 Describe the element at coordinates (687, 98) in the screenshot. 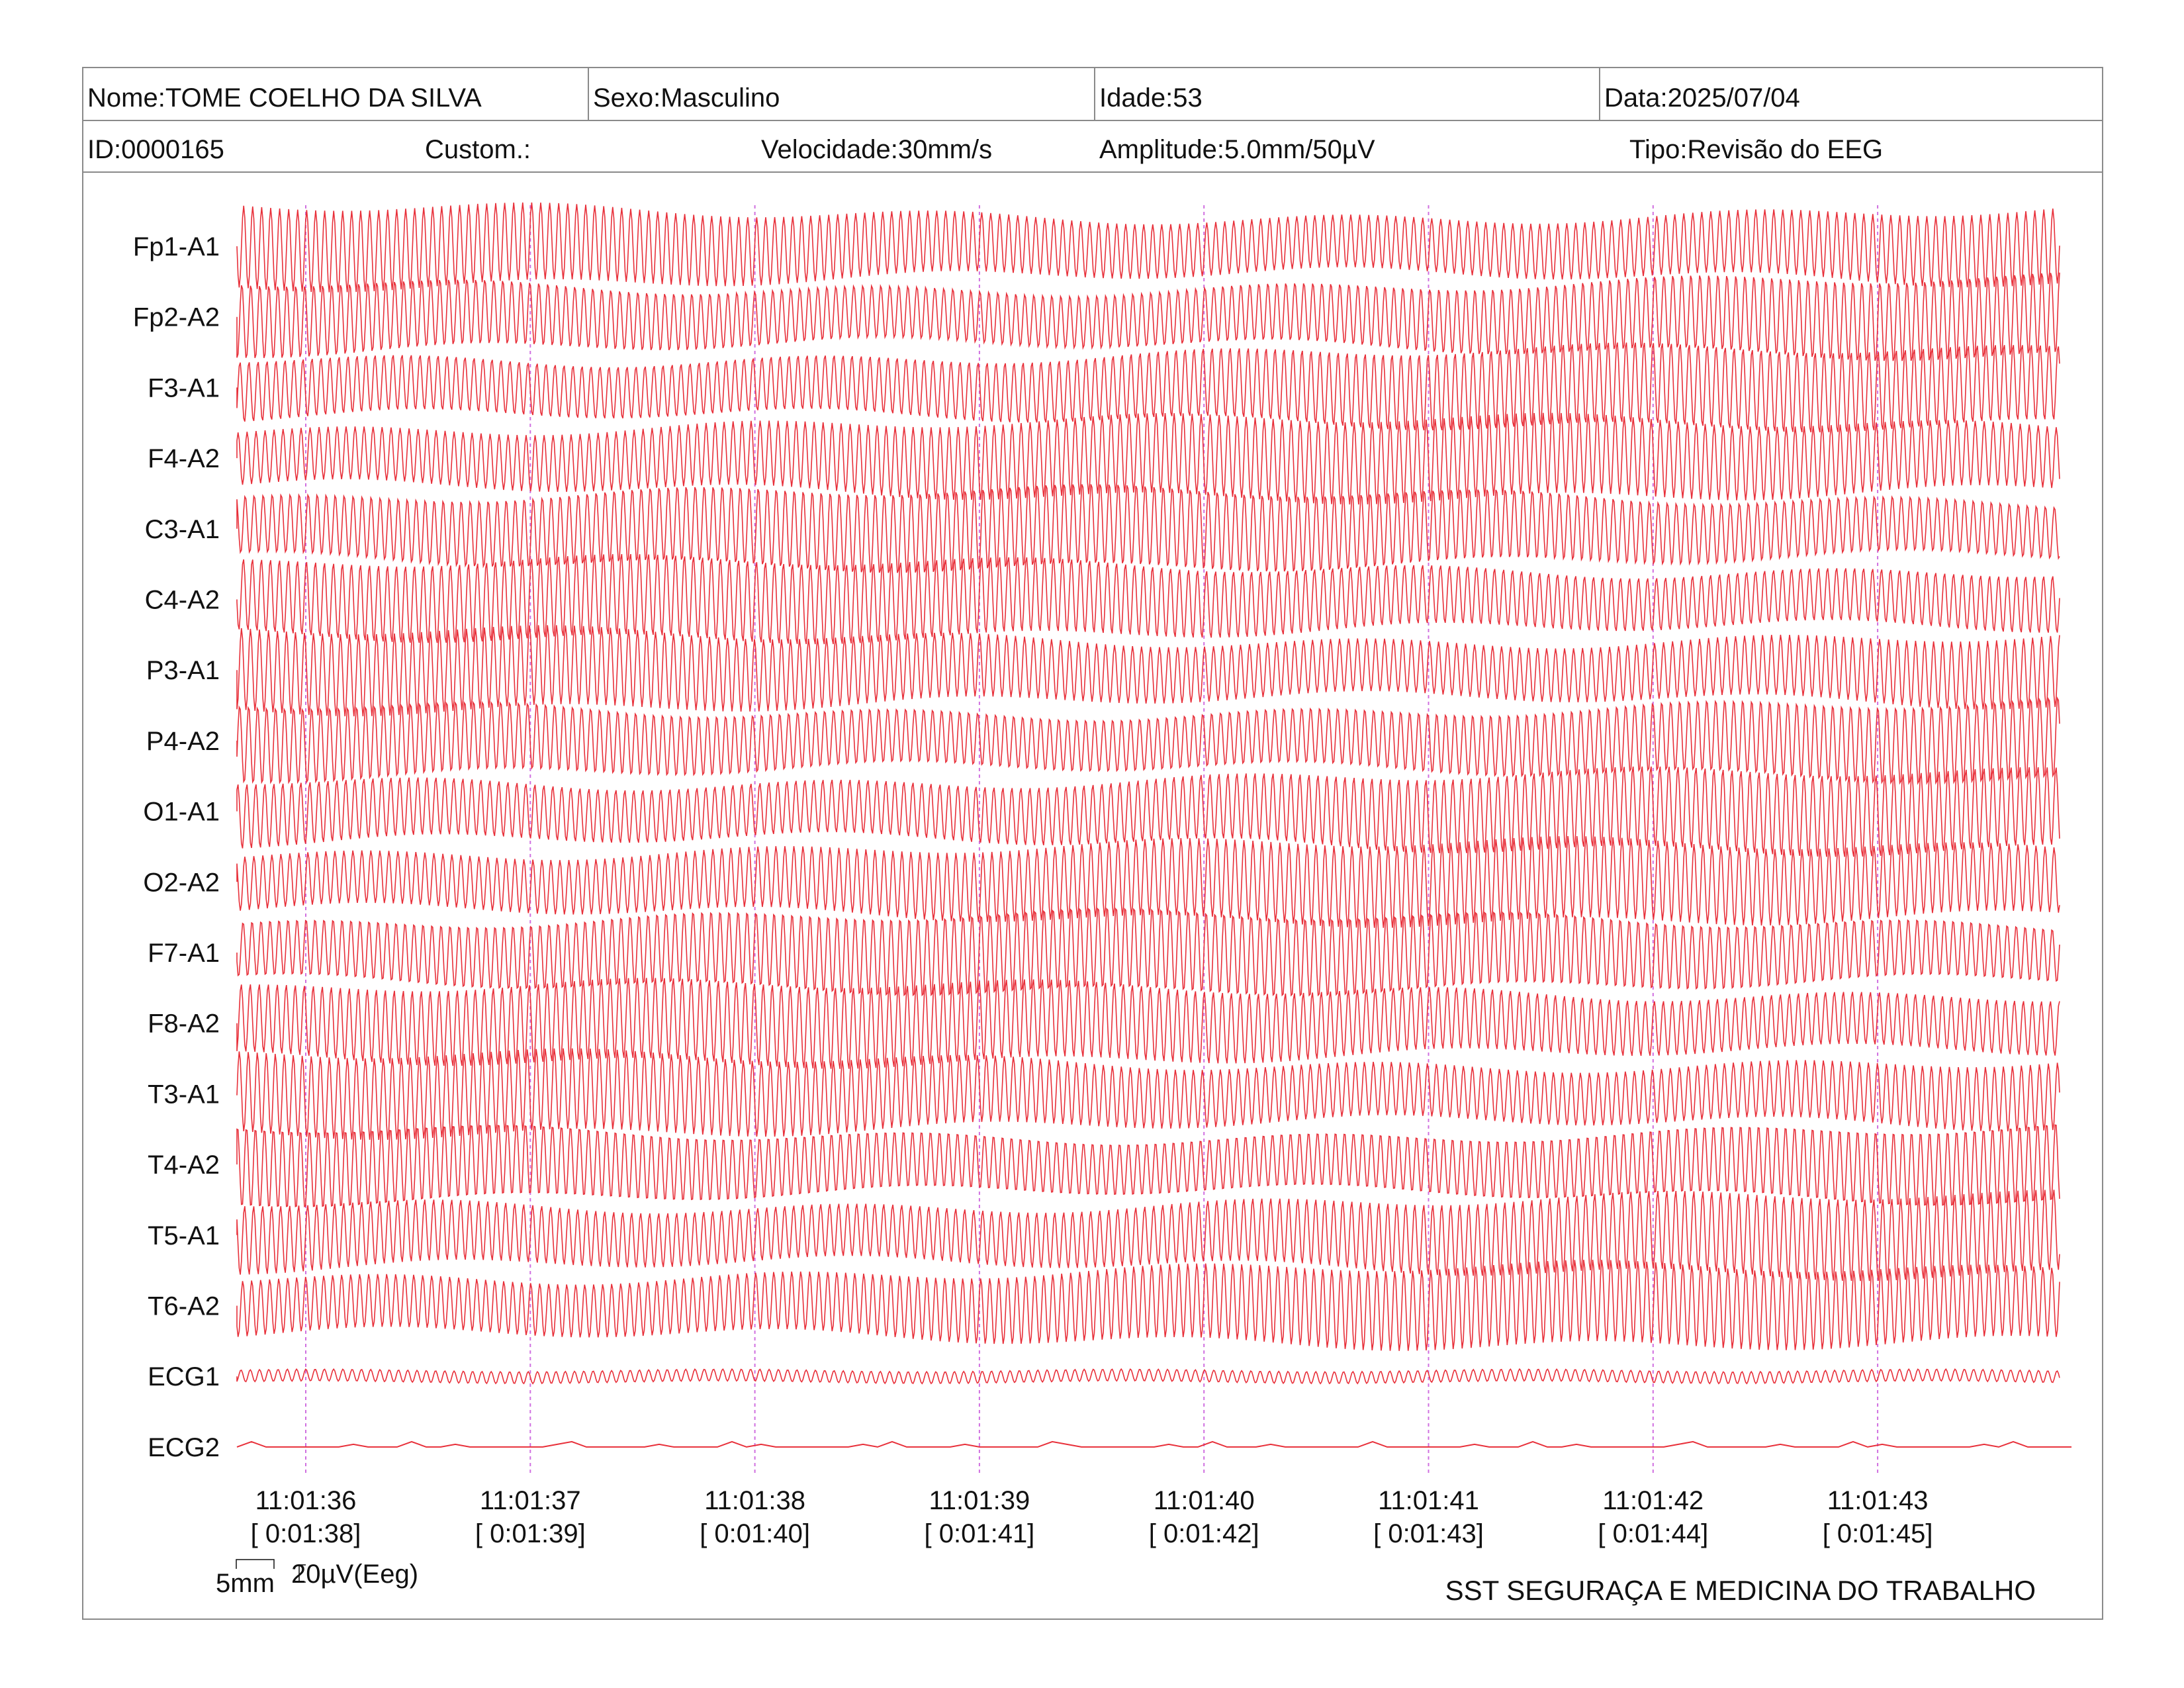

I see `patient-sex: Sexo:Masculino` at that location.